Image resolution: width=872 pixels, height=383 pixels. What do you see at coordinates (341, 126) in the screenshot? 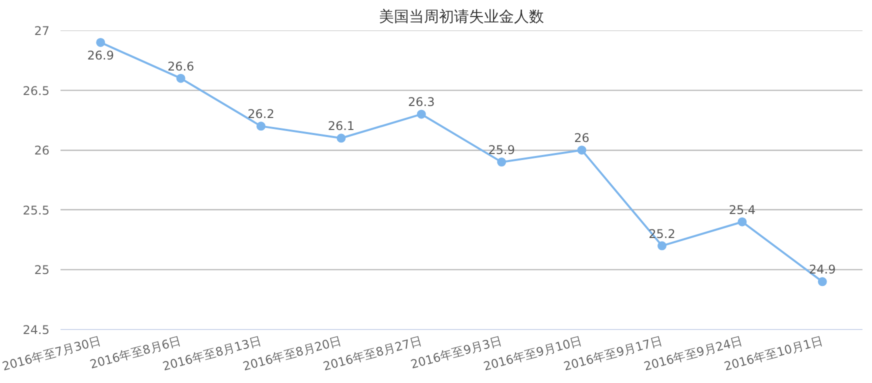
I see `data-label: 26.1` at bounding box center [341, 126].